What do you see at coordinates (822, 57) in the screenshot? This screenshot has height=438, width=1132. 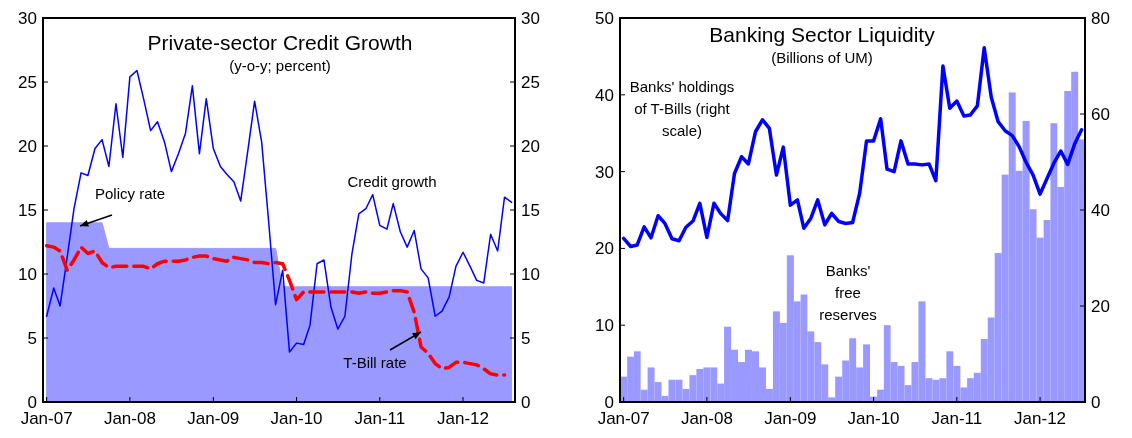 I see `text: (Billions of UM)` at bounding box center [822, 57].